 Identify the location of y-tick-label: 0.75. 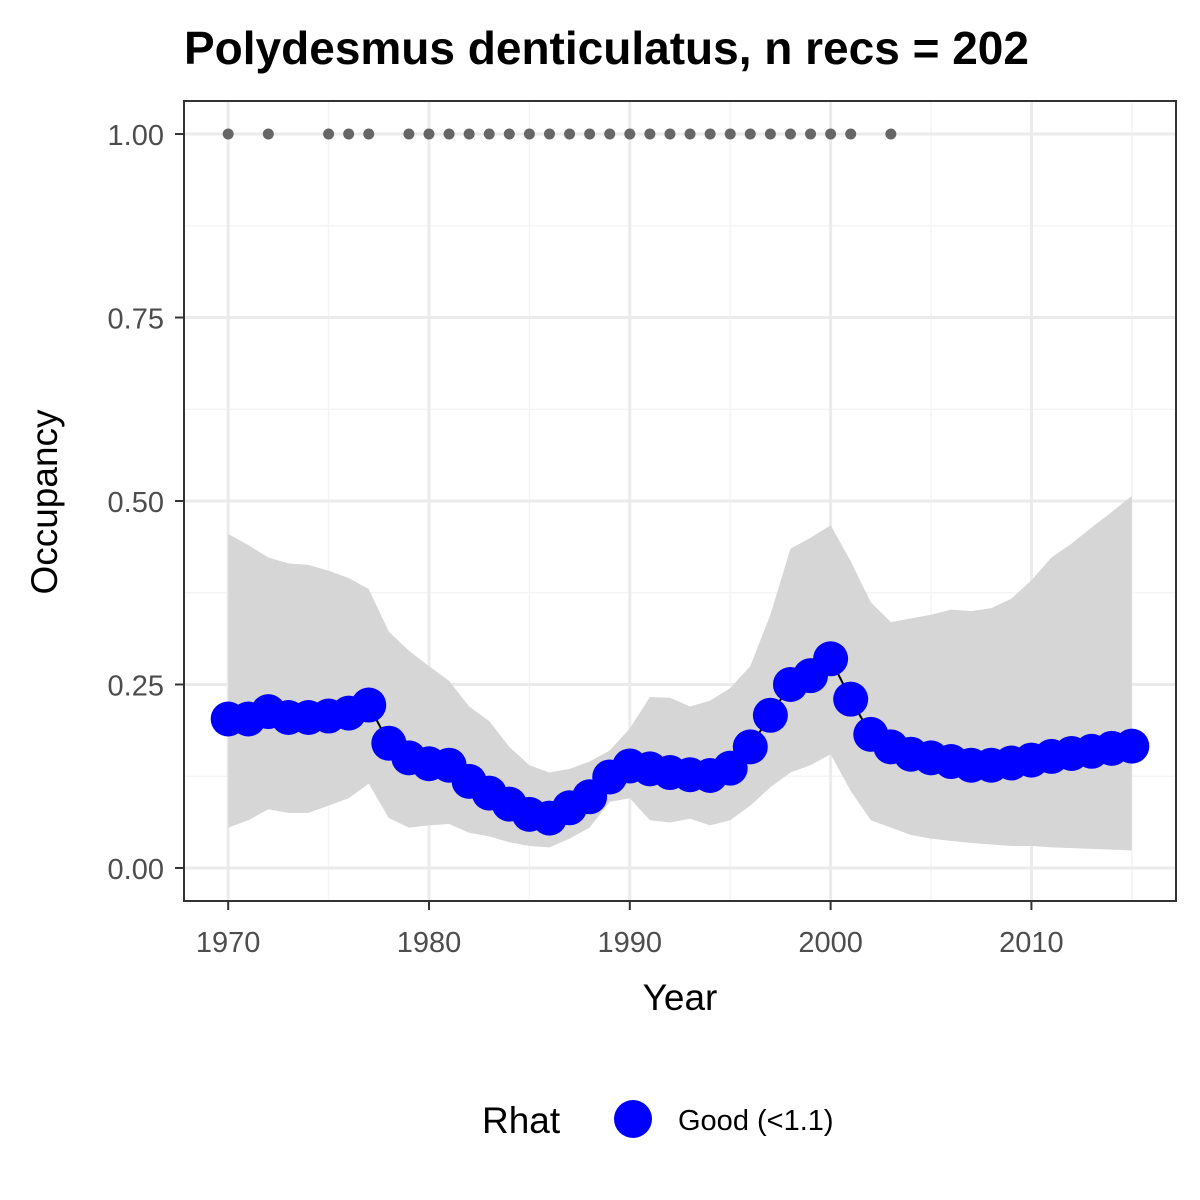
(136, 320).